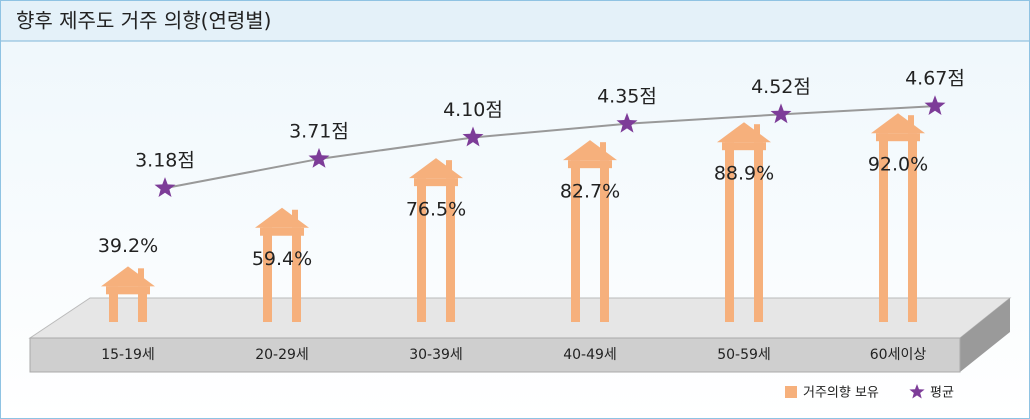 This screenshot has height=419, width=1030. Describe the element at coordinates (128, 246) in the screenshot. I see `value-label: 39.2%` at that location.